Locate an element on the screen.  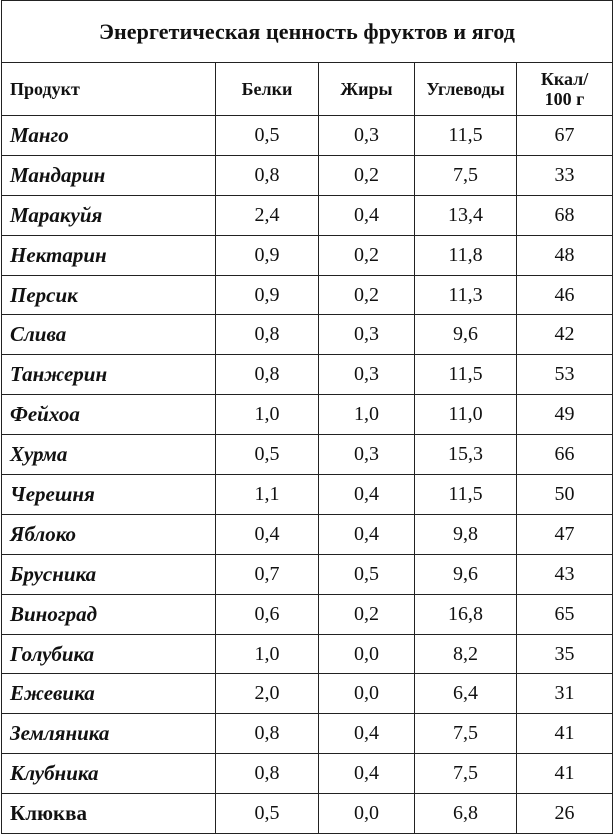
header-kcal-line2: 100 г is located at coordinates (564, 99).